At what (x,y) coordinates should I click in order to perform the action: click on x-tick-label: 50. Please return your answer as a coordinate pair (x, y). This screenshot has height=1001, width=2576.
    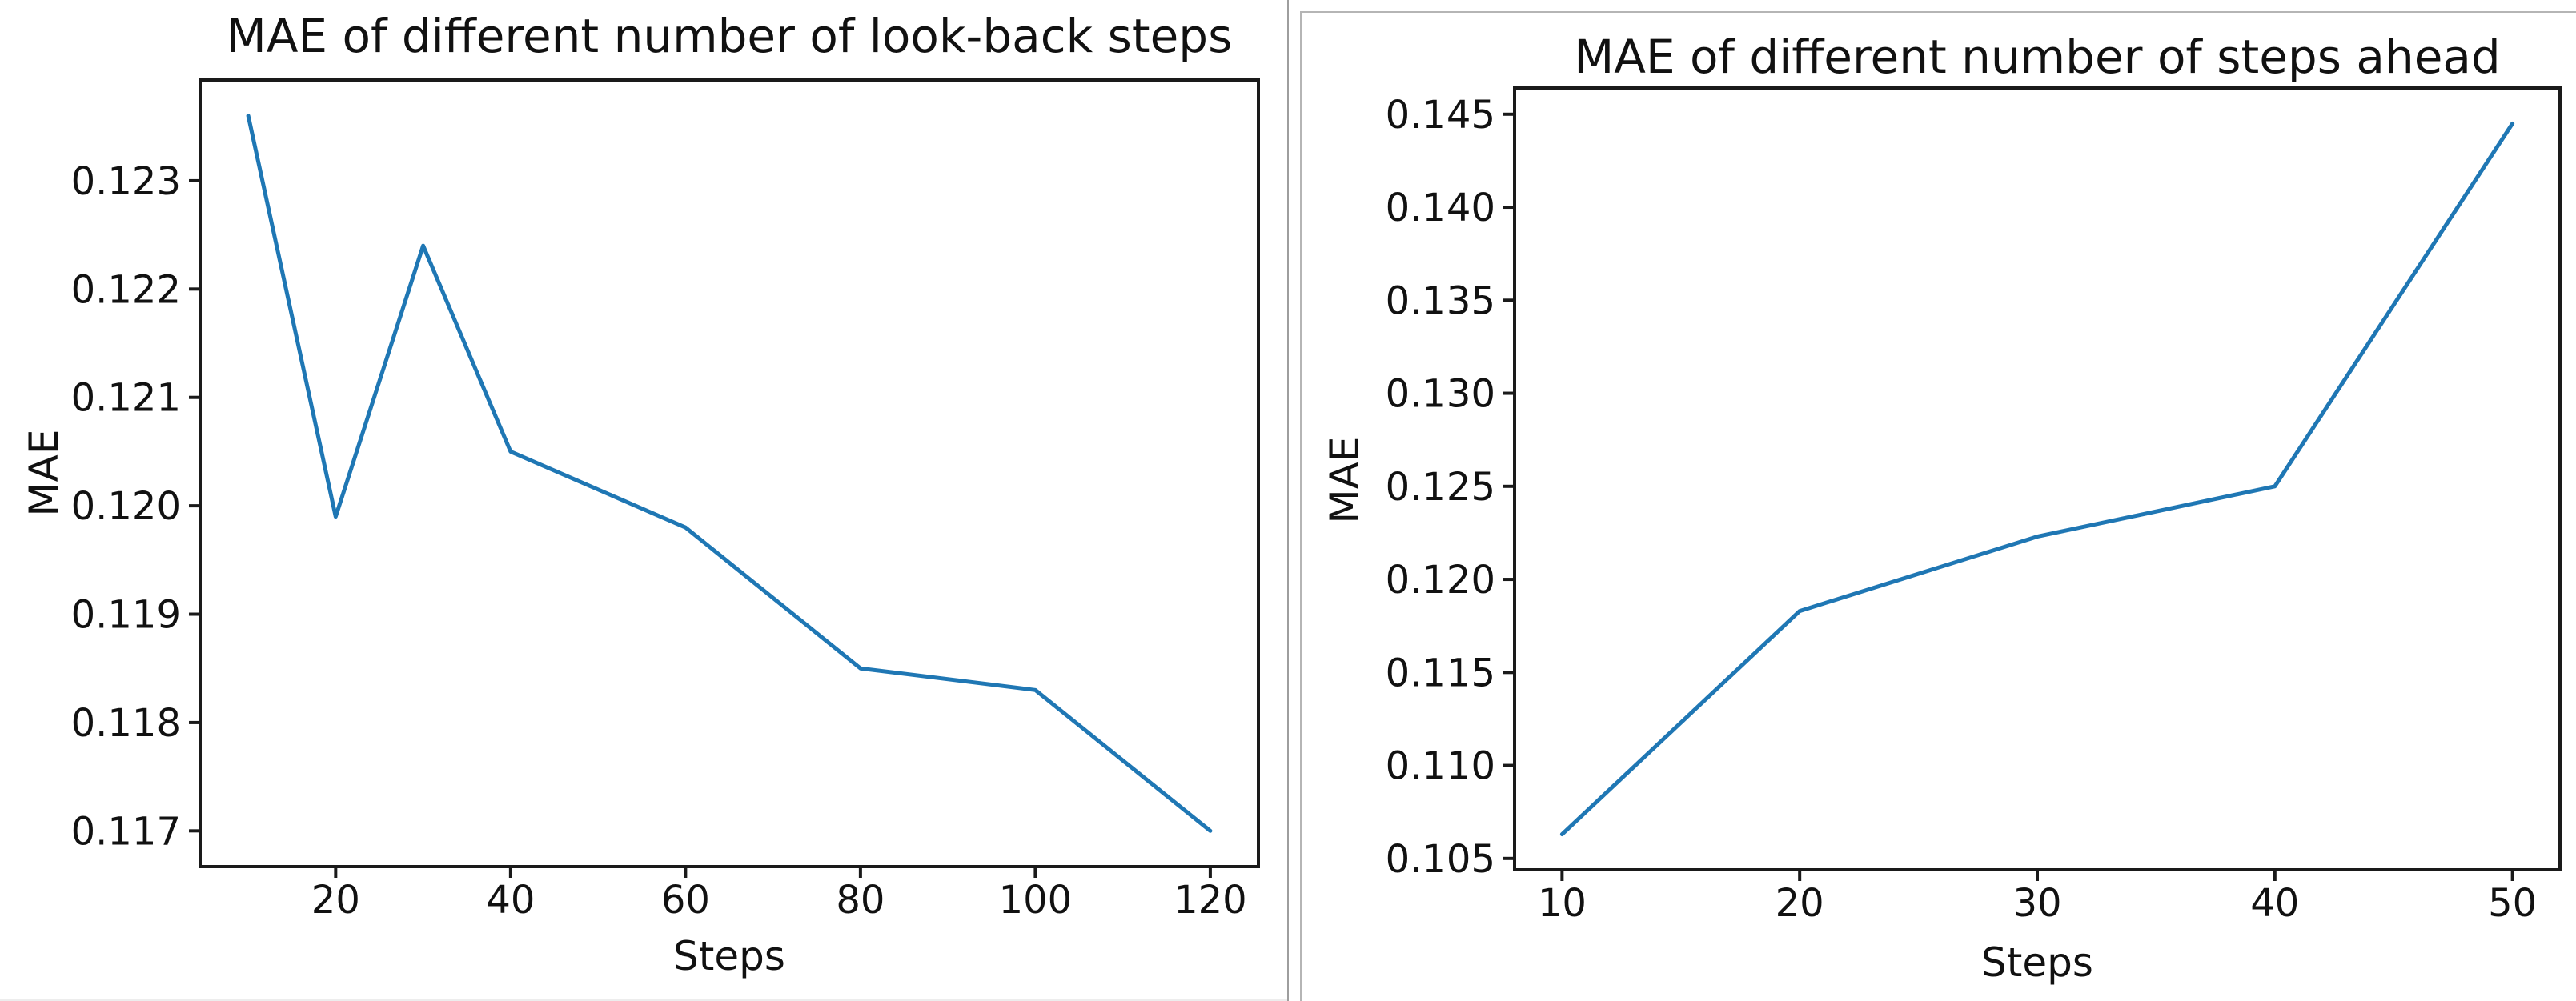
    Looking at the image, I should click on (2513, 903).